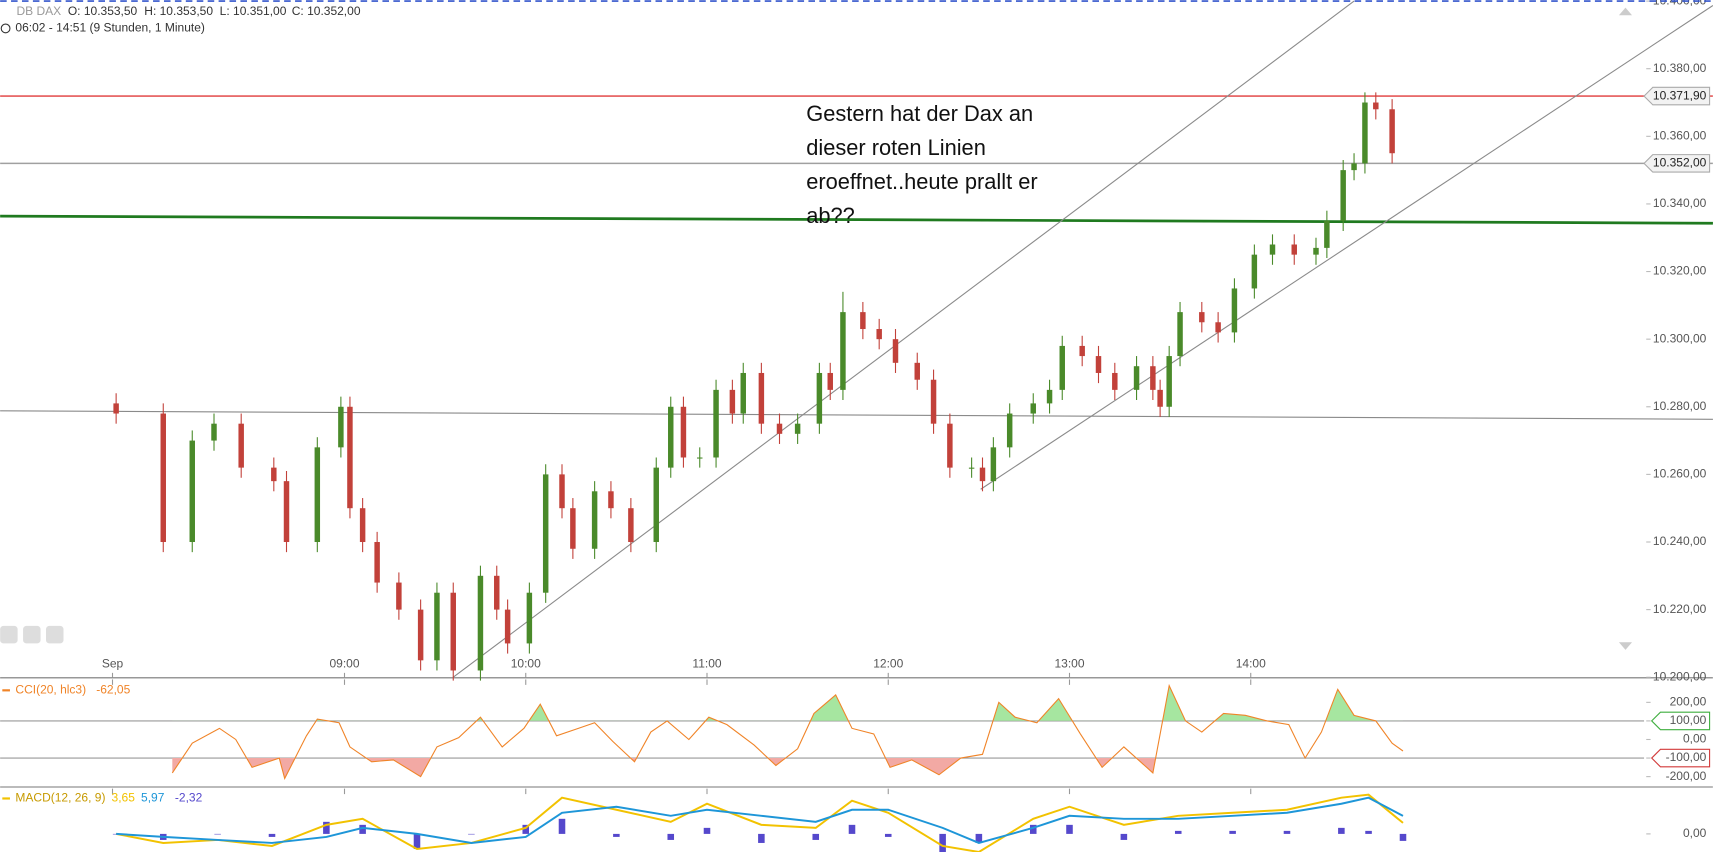  I want to click on panel-title: MACD(12, 26, 9), so click(60, 798).